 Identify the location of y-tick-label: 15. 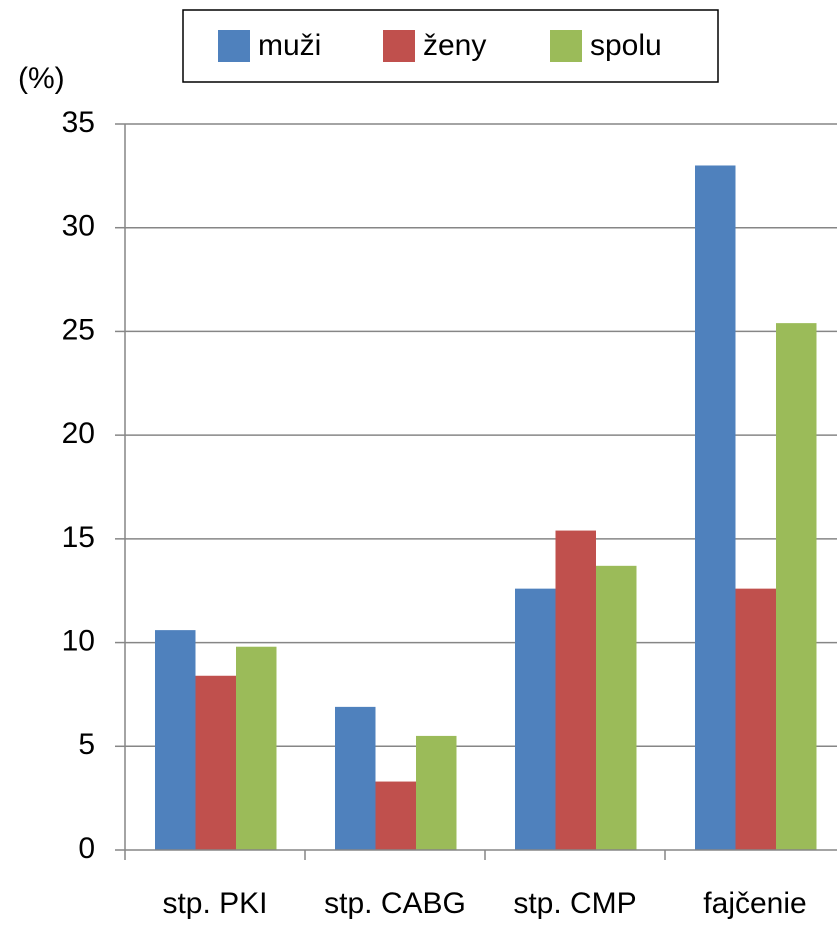
(78, 537).